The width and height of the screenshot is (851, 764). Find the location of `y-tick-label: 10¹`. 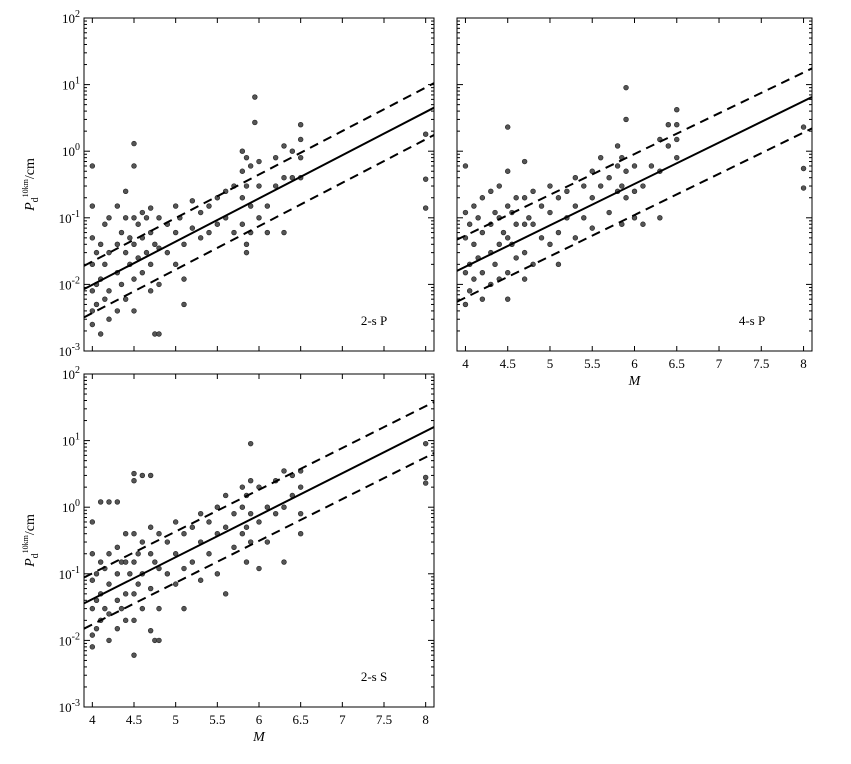

y-tick-label: 10¹ is located at coordinates (71, 440).